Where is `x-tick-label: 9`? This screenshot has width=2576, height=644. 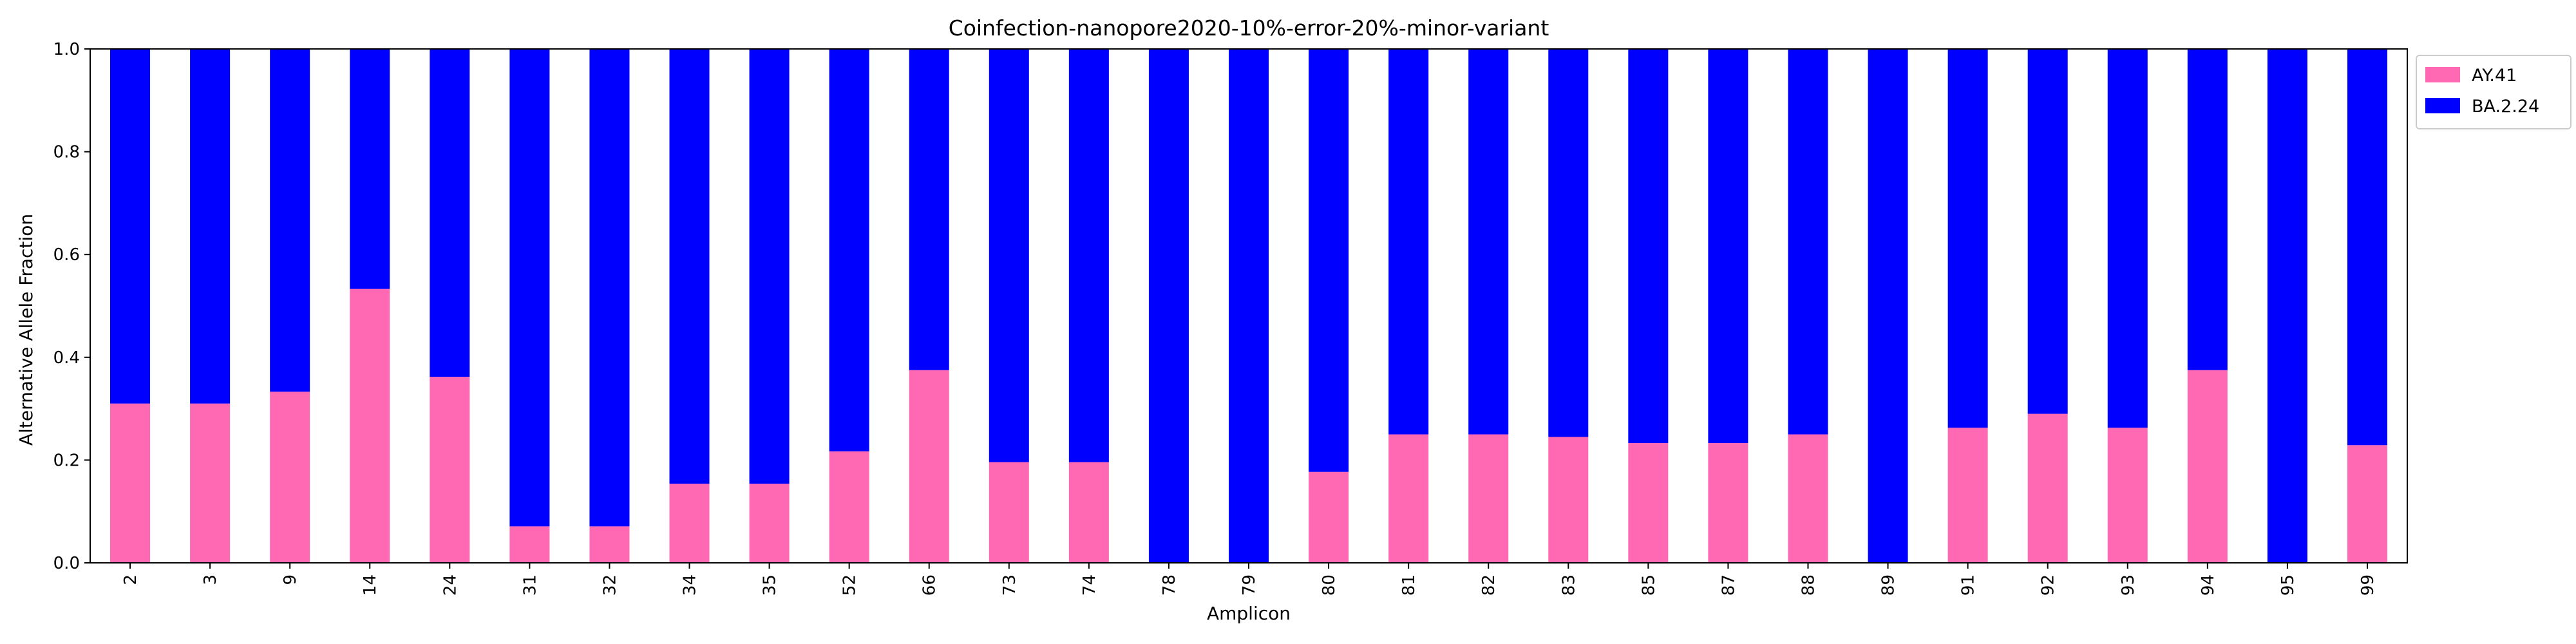
x-tick-label: 9 is located at coordinates (290, 579).